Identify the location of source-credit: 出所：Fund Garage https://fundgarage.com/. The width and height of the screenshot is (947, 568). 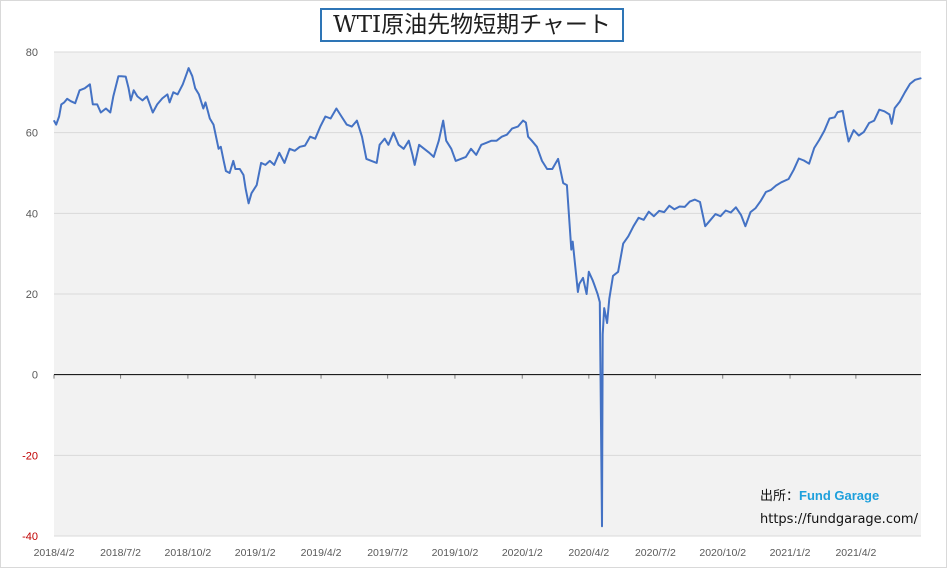
(839, 506).